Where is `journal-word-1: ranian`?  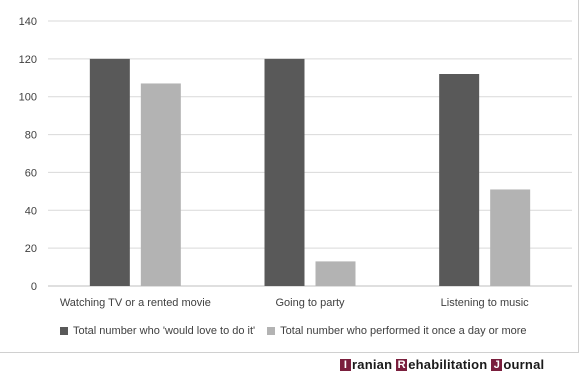
journal-word-1: ranian is located at coordinates (372, 364).